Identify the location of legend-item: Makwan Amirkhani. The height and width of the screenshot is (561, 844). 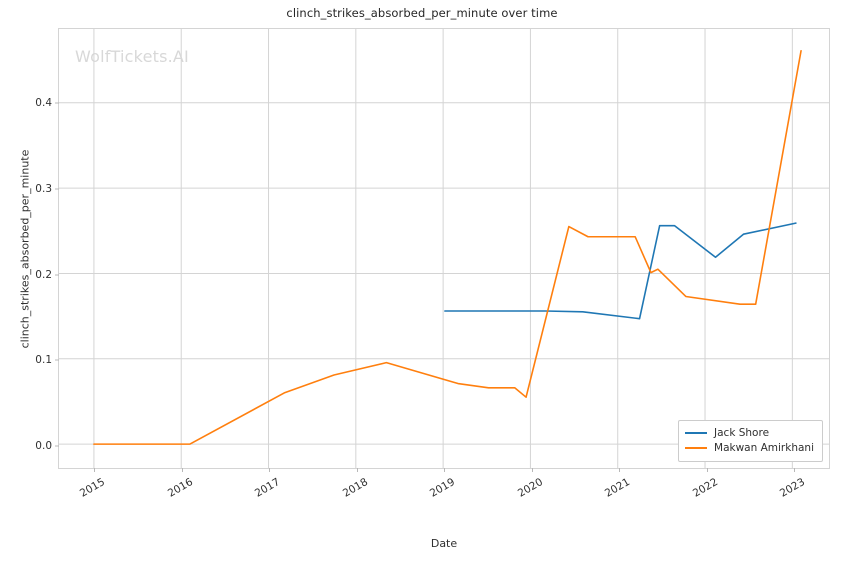
(749, 448).